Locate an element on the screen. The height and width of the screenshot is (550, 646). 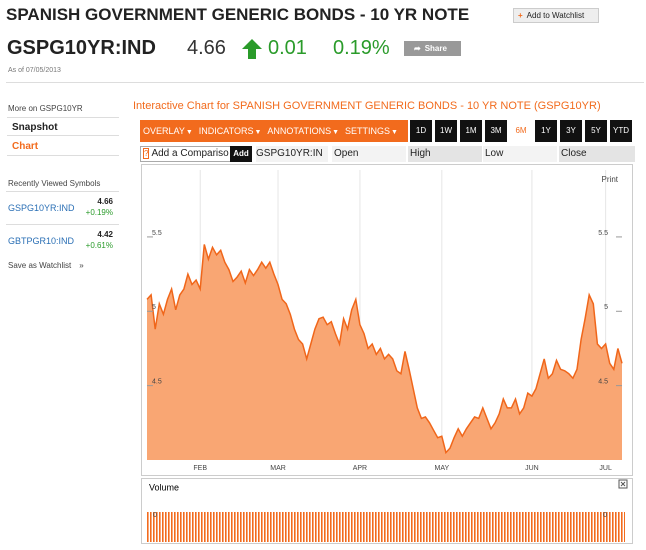
x-tick-label: MAR is located at coordinates (278, 468).